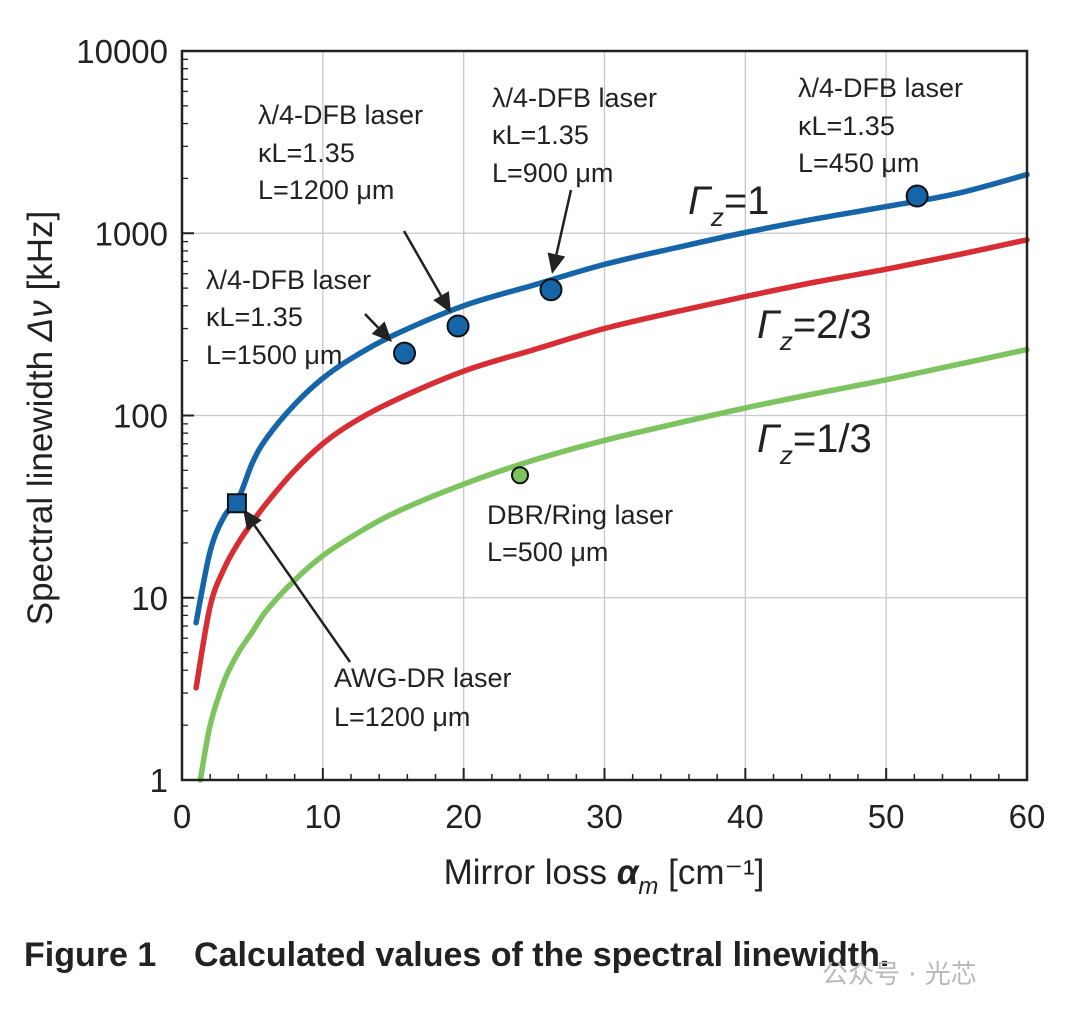  What do you see at coordinates (140, 416) in the screenshot?
I see `y-tick-label: 100` at bounding box center [140, 416].